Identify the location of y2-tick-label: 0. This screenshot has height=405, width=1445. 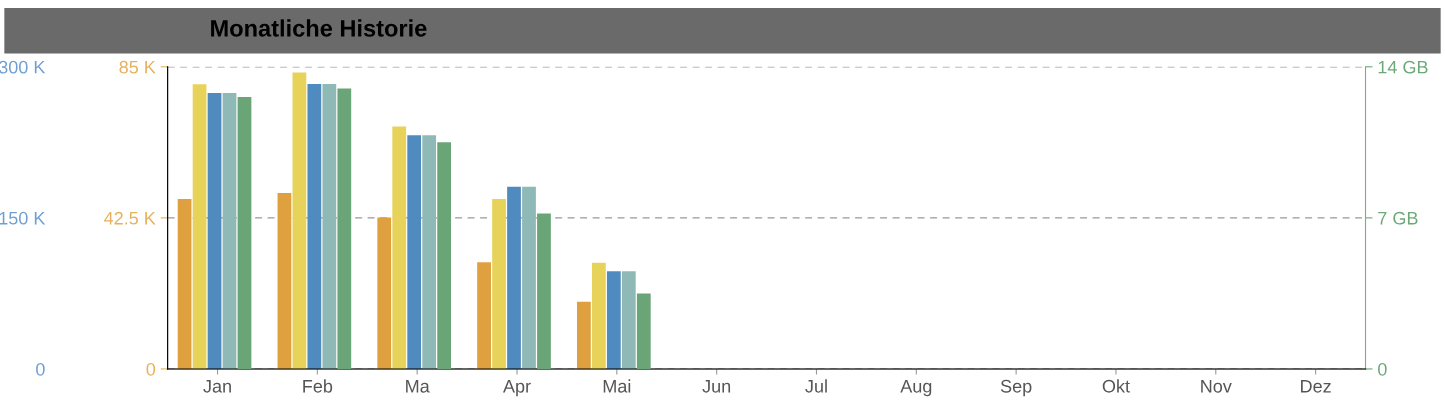
(40, 369).